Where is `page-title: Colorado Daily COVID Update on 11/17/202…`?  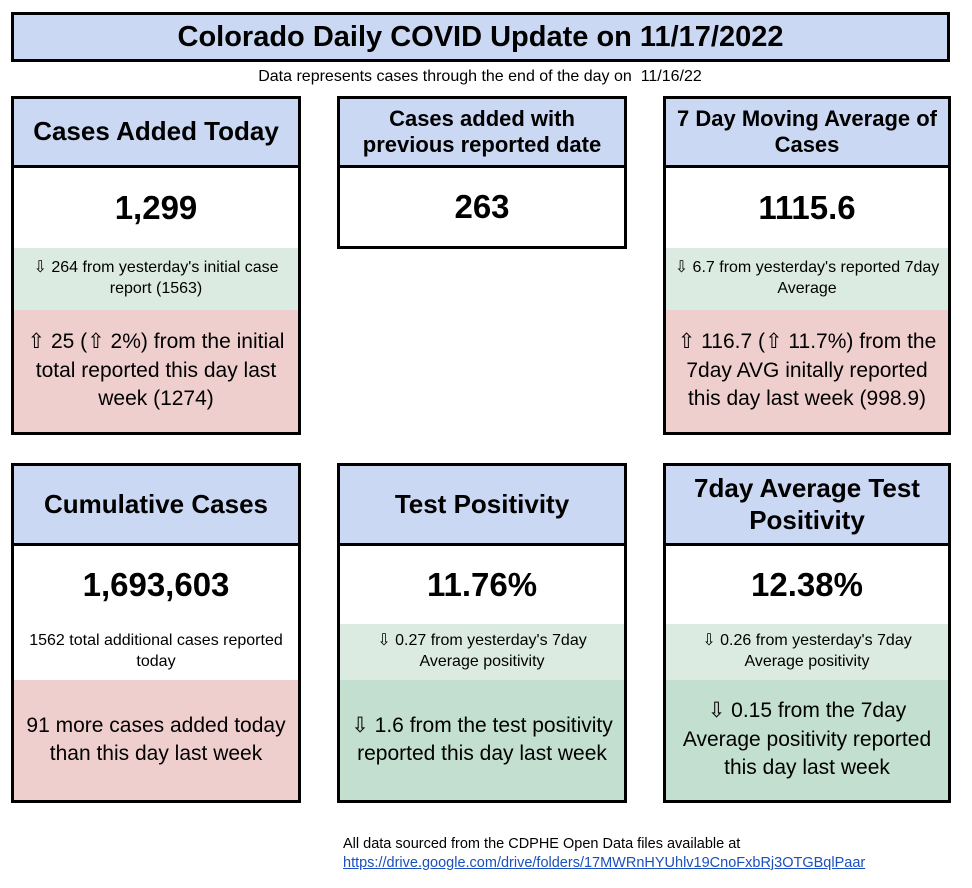
page-title: Colorado Daily COVID Update on 11/17/202… is located at coordinates (480, 37).